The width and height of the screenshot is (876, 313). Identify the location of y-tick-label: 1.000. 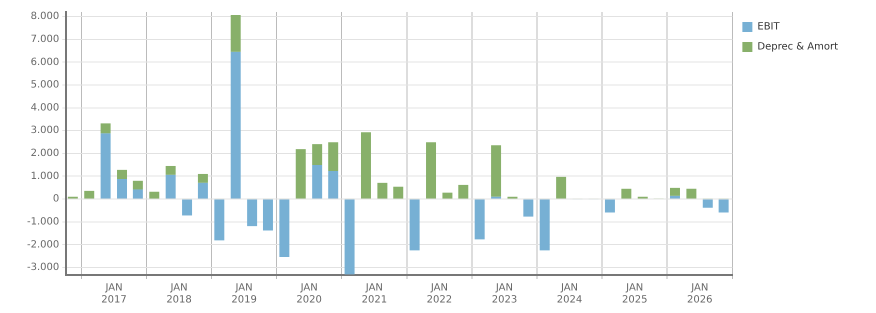
(45, 176).